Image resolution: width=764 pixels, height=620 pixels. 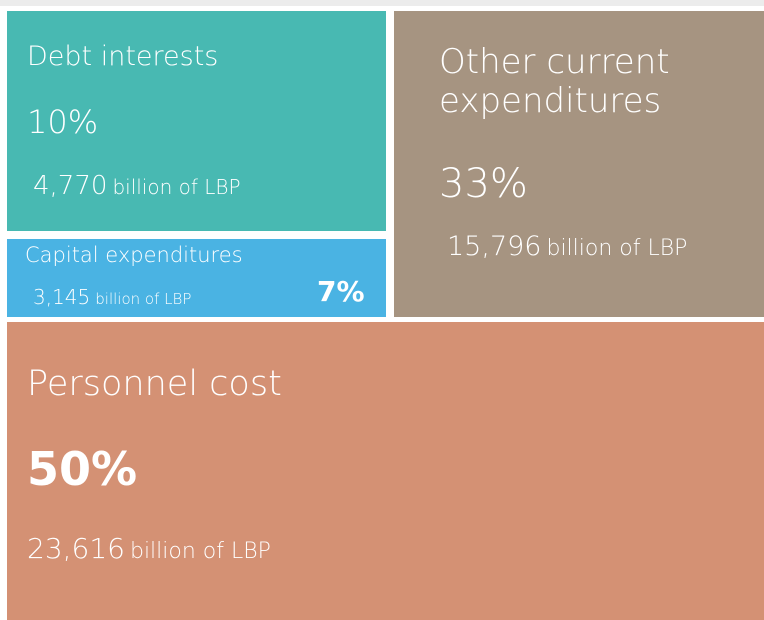 I want to click on tile-label: Capital expenditures, so click(x=134, y=255).